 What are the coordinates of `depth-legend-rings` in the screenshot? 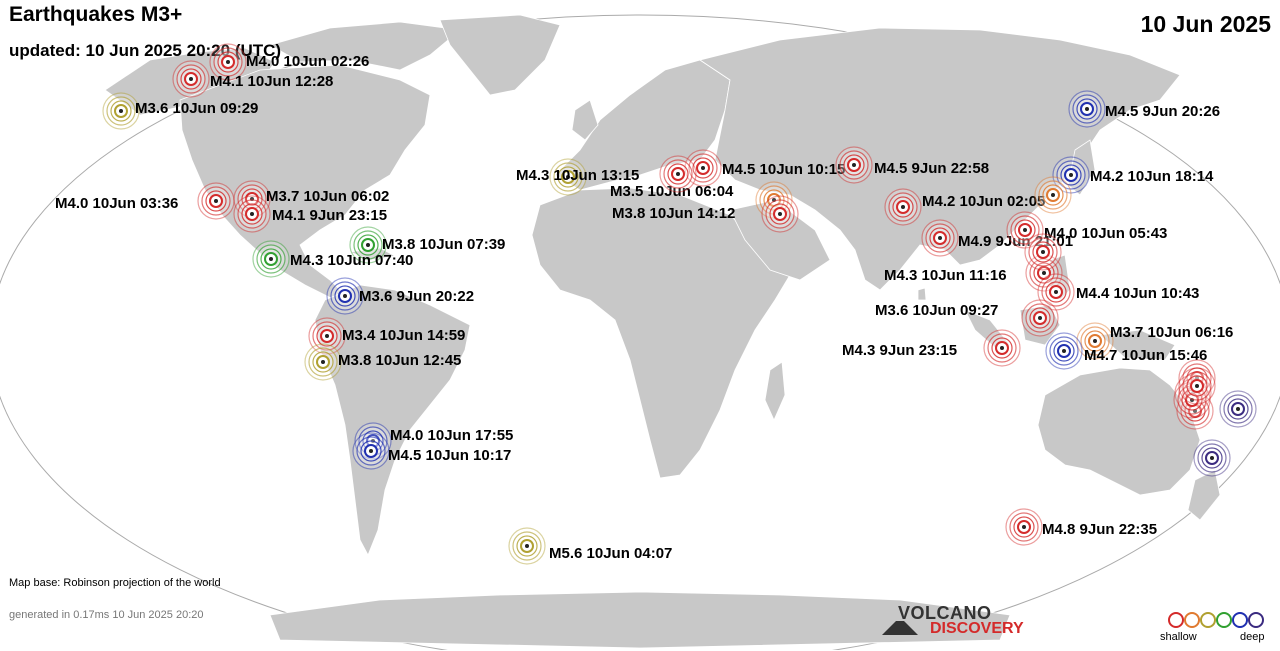 It's located at (1216, 620).